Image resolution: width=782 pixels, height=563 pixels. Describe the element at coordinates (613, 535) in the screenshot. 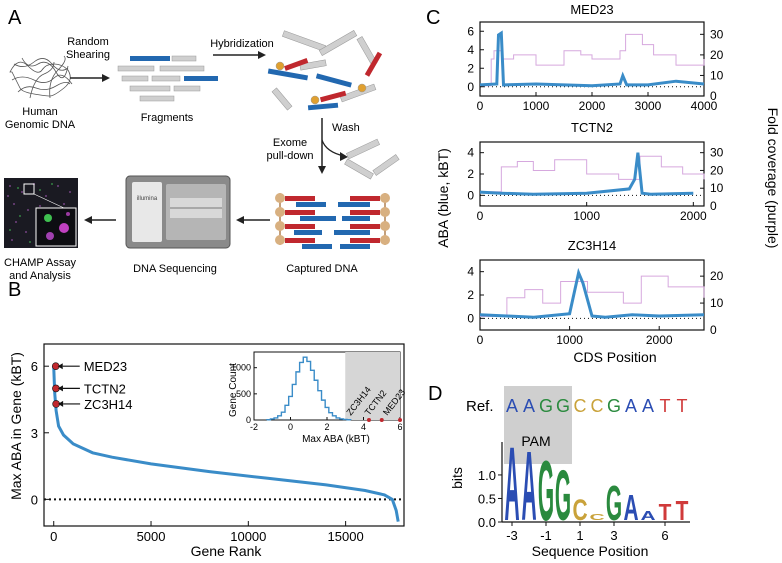

I see `logo-x-tick-label: 3` at that location.